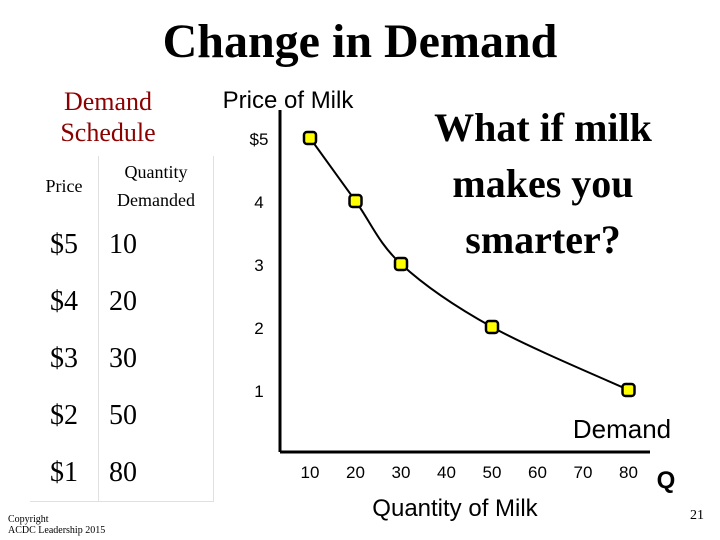  What do you see at coordinates (156, 244) in the screenshot?
I see `qty-cell: 10` at bounding box center [156, 244].